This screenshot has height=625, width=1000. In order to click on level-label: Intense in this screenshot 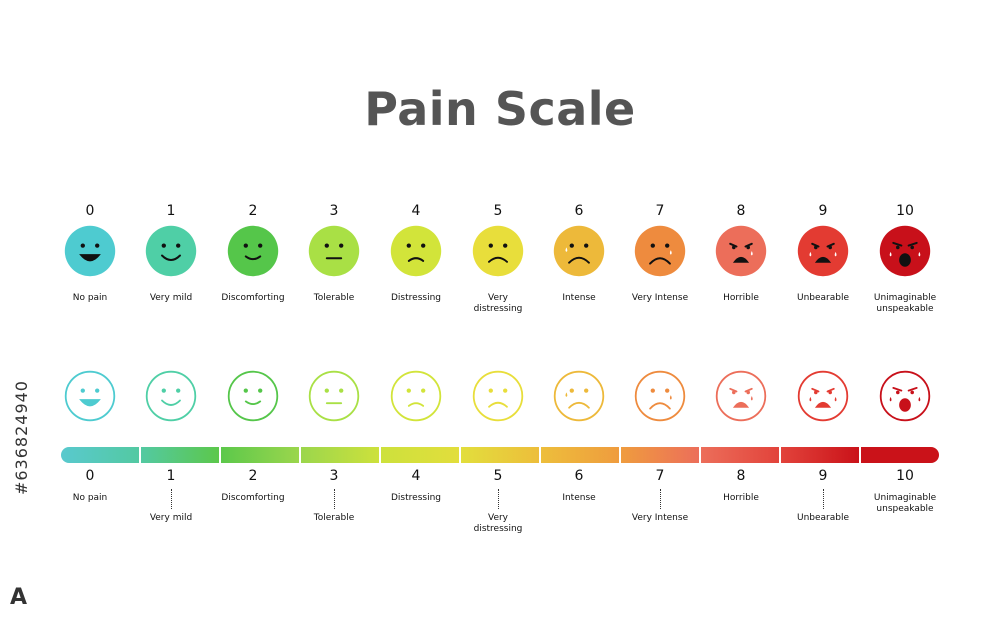, I will do `click(579, 298)`.